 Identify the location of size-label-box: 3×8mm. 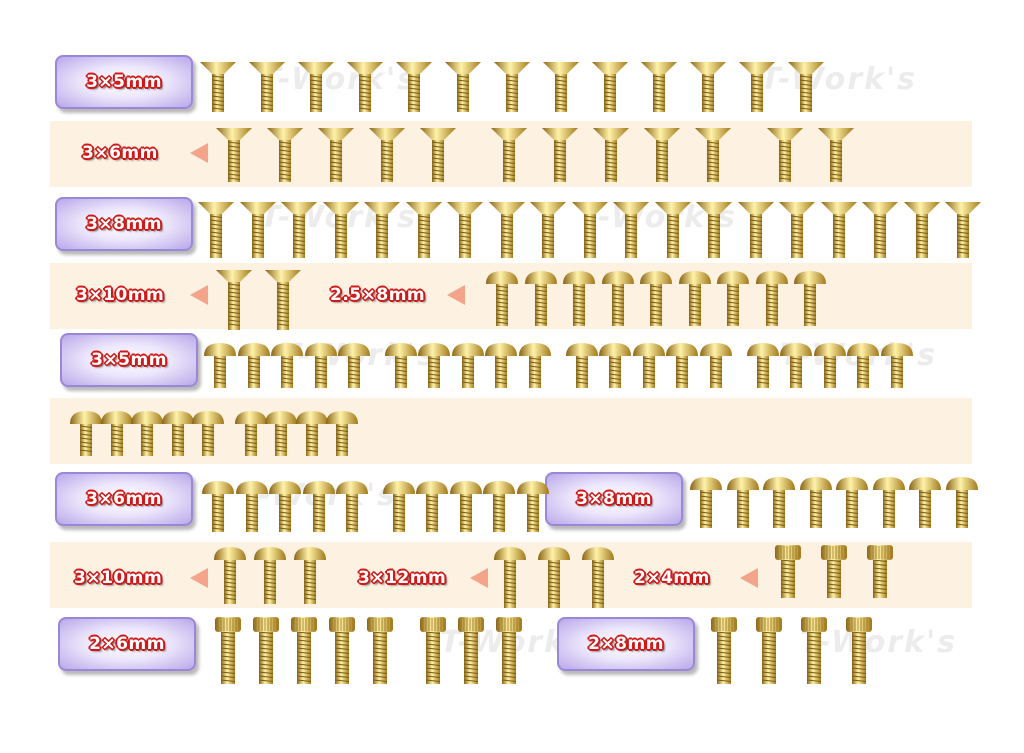
(124, 224).